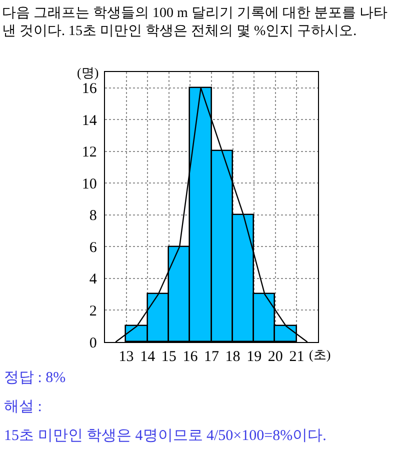 The image size is (400, 454). What do you see at coordinates (89, 152) in the screenshot?
I see `y-tick-label: 12` at bounding box center [89, 152].